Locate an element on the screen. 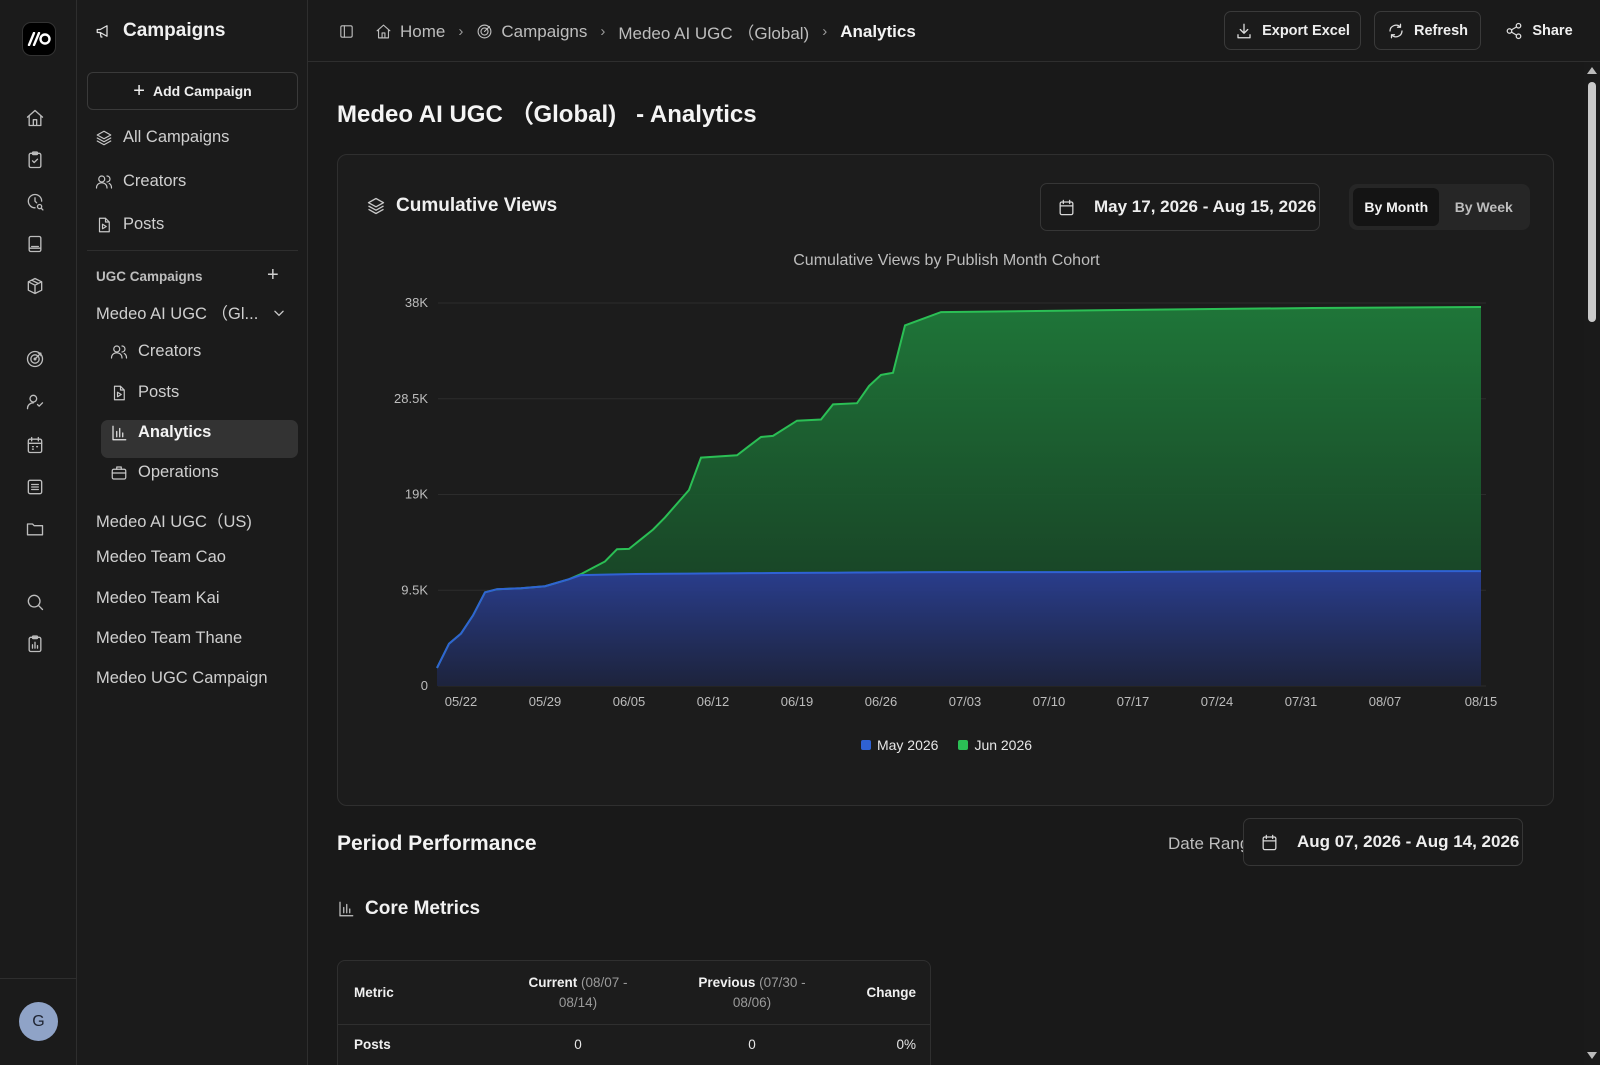 Image resolution: width=1600 pixels, height=1065 pixels. sidebar-item-label: Operations is located at coordinates (178, 472).